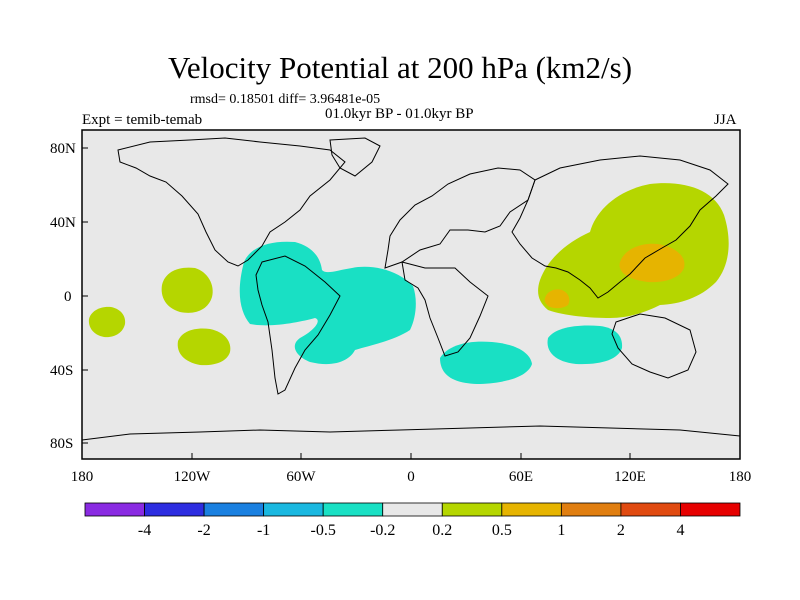 The image size is (800, 600). I want to click on south-america-coastline, so click(298, 325).